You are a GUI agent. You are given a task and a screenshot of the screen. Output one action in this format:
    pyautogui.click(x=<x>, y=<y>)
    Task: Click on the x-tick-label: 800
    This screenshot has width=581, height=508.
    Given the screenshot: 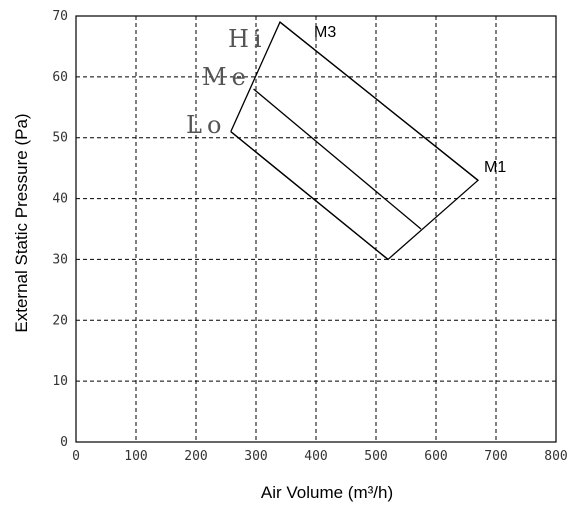 What is the action you would take?
    pyautogui.click(x=555, y=456)
    